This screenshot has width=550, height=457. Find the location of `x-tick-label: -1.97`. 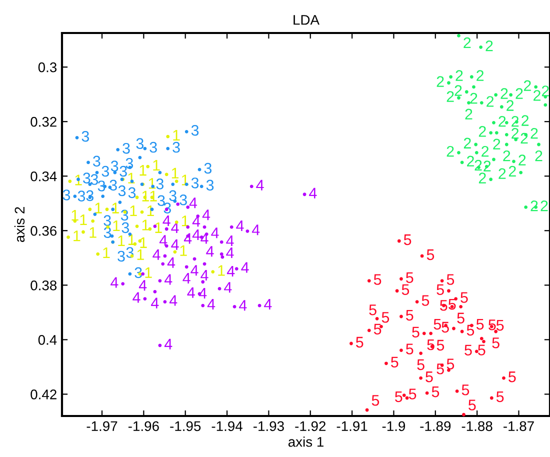

x-tick-label: -1.97 is located at coordinates (102, 426).